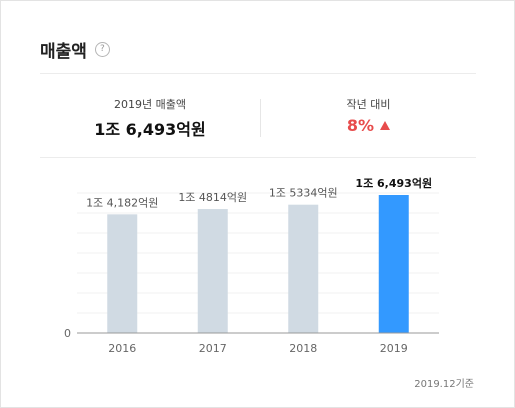  I want to click on bar-value-label: 1조 4814억원, so click(212, 197).